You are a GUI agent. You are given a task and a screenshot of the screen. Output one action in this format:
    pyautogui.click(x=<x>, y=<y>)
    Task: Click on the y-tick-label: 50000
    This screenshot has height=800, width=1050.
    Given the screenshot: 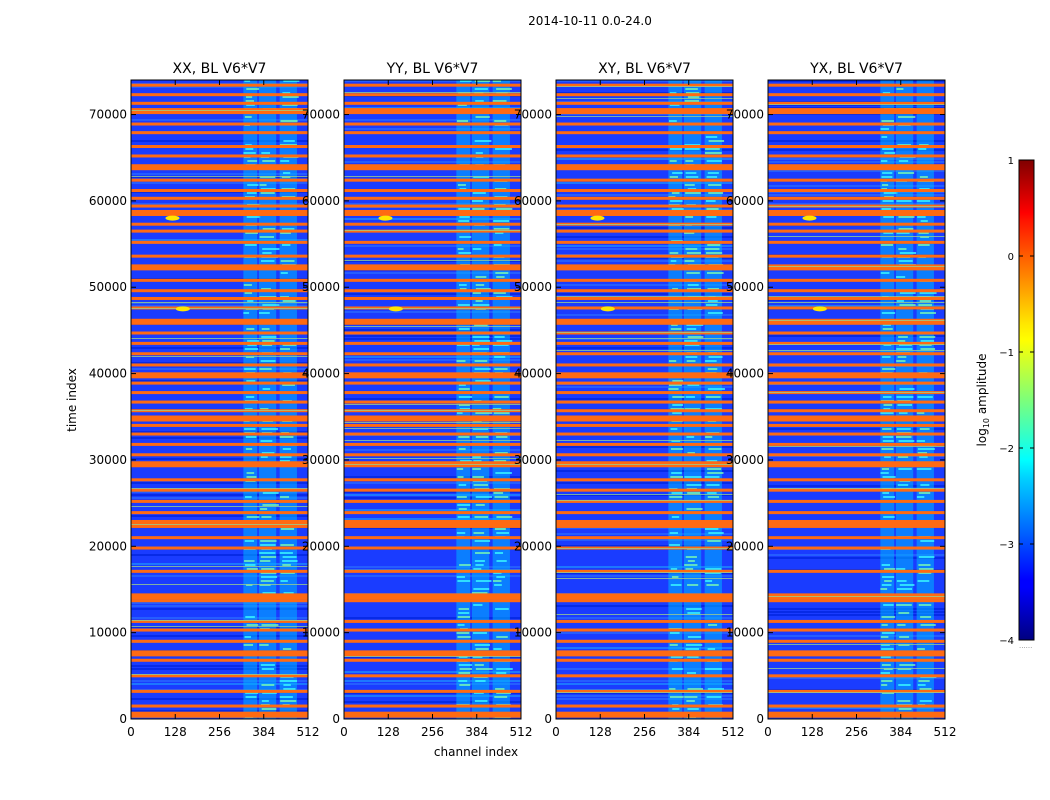 What is the action you would take?
    pyautogui.click(x=108, y=287)
    